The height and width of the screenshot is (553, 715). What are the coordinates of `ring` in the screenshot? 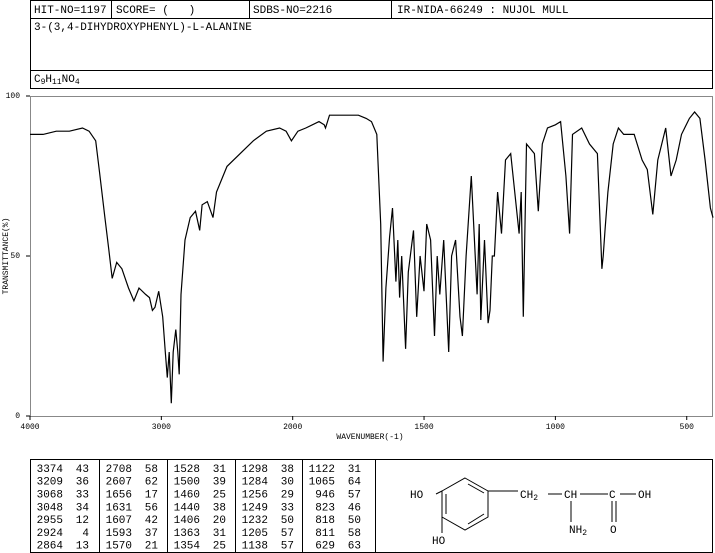 It's located at (465, 504).